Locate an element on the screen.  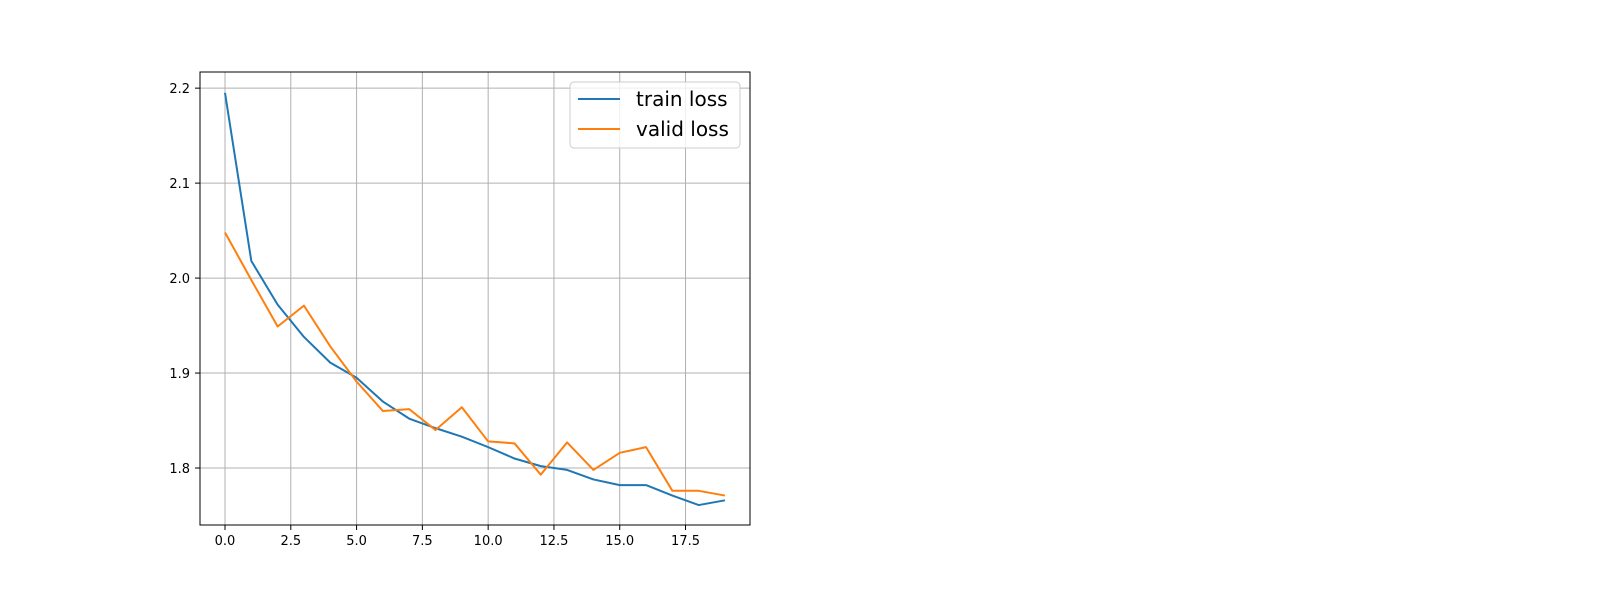
x-tick-label: 10.0 is located at coordinates (488, 541).